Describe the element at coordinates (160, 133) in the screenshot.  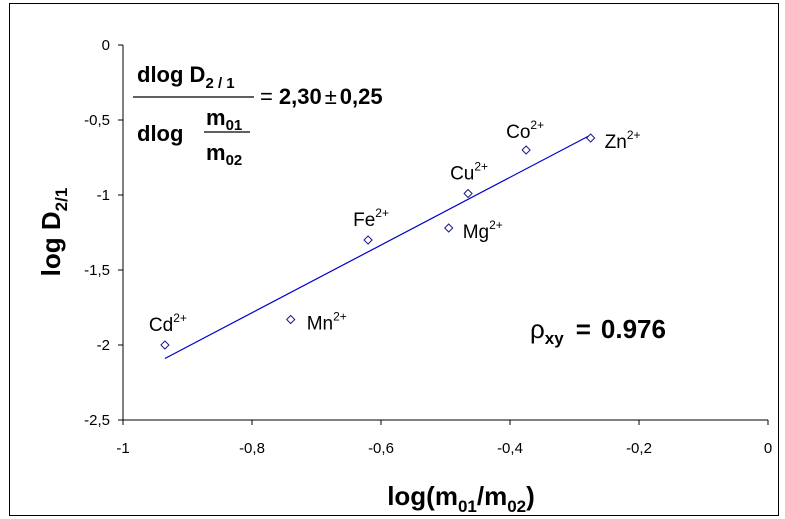
I see `formula-denominator: dlog` at that location.